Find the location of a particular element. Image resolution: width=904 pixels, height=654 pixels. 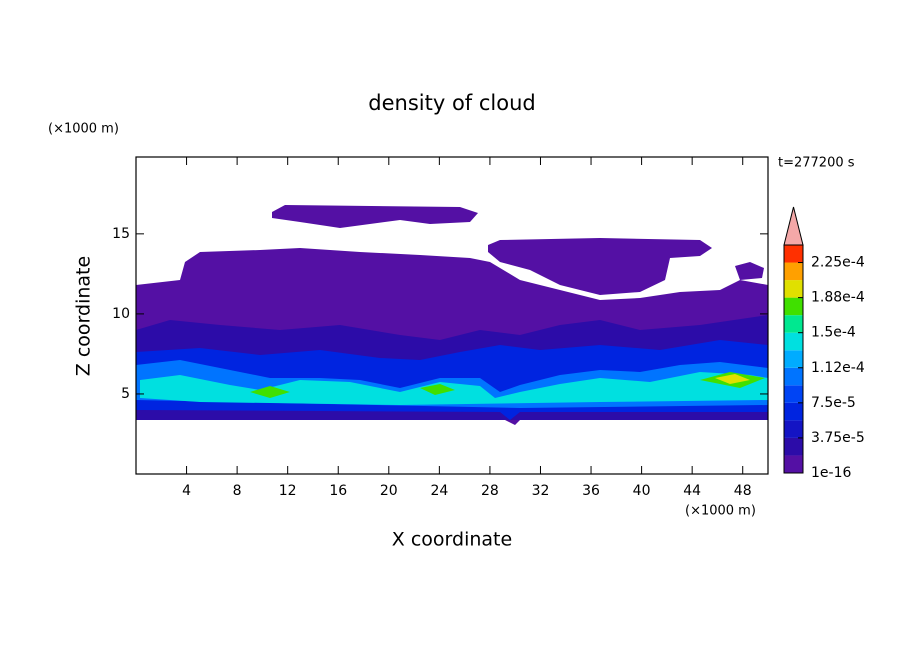

colorbar-frame is located at coordinates (793, 359).